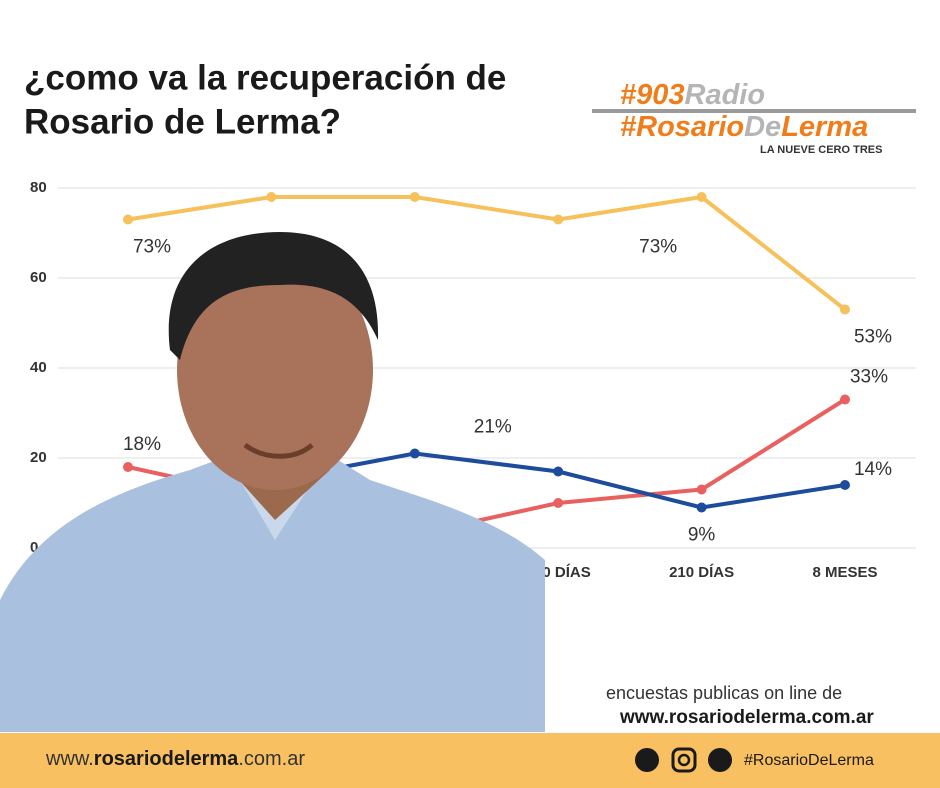  What do you see at coordinates (38, 457) in the screenshot?
I see `y-tick-label: 20` at bounding box center [38, 457].